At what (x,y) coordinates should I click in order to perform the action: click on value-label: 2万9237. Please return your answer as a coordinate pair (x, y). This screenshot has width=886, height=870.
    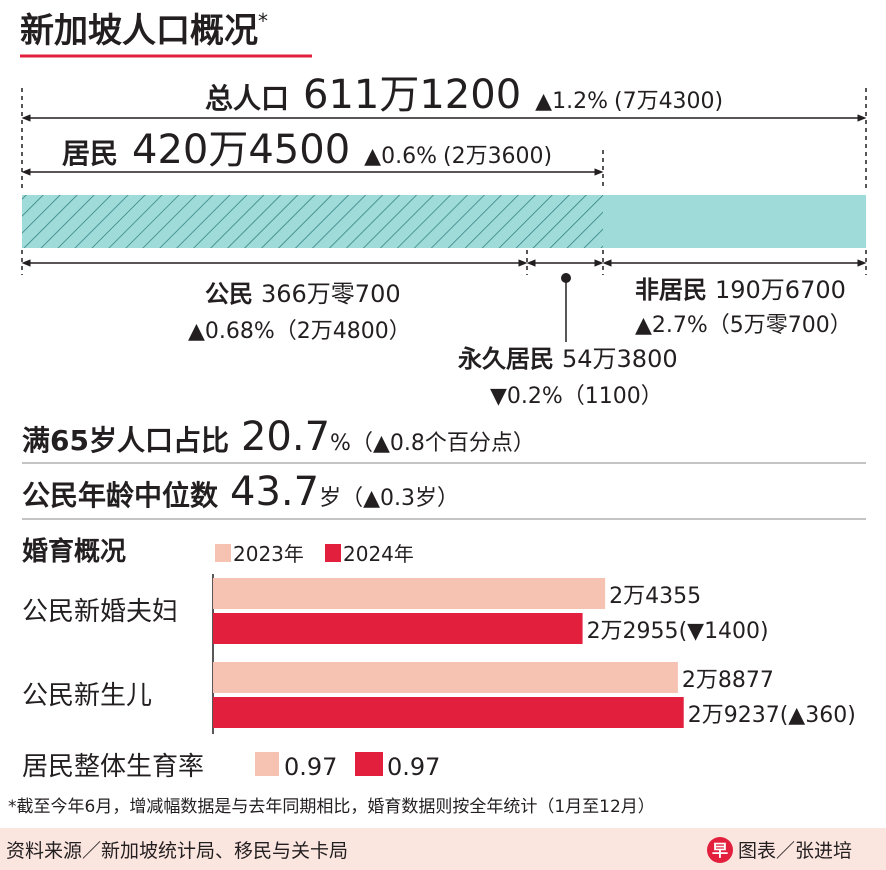
    Looking at the image, I should click on (734, 715).